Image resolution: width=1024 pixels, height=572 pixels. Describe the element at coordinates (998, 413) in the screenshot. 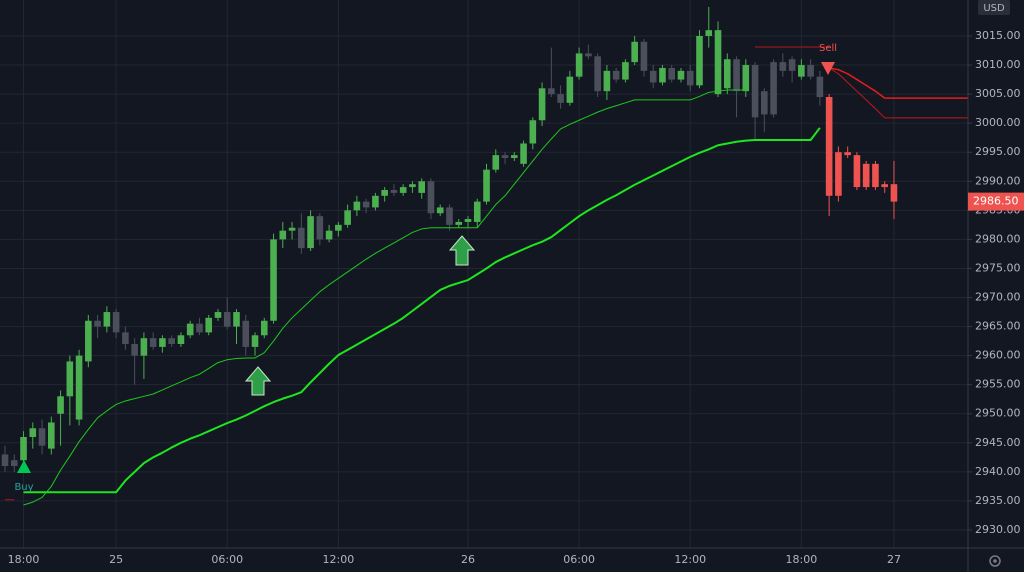

I see `y-tick-label: 2950.00` at that location.